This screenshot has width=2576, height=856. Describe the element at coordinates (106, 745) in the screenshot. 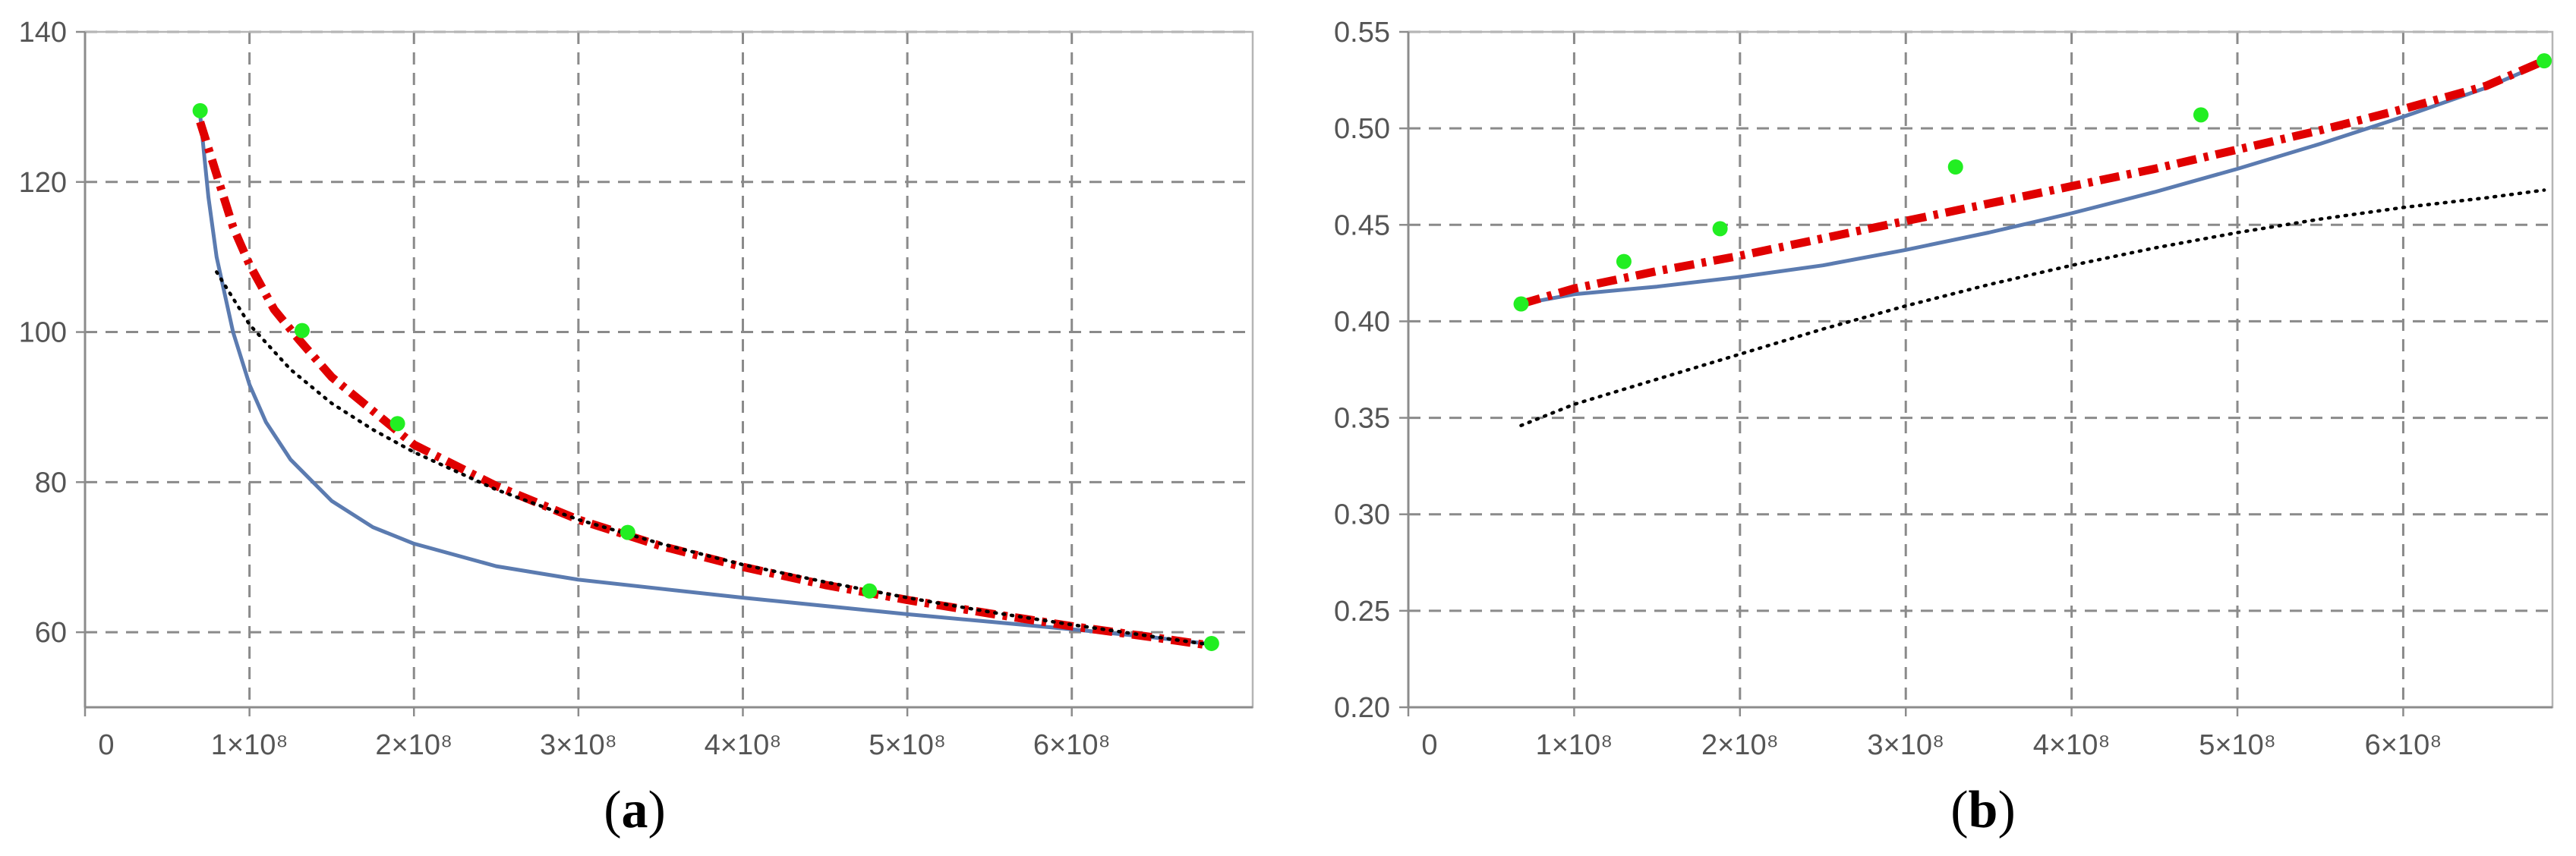

I see `x-tick-label-a-0: 0` at that location.